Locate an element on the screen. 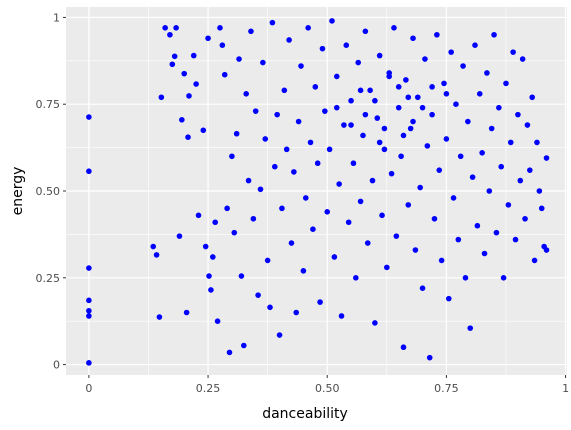  y-tick-label: 1 is located at coordinates (56, 17).